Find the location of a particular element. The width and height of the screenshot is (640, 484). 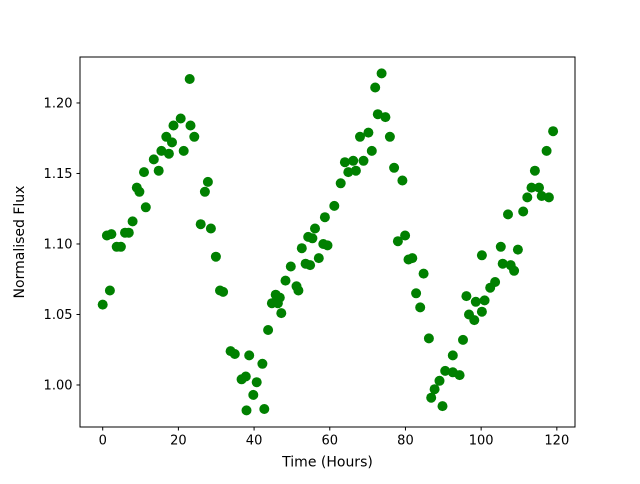

y-tick-label: 1.10 is located at coordinates (58, 244).